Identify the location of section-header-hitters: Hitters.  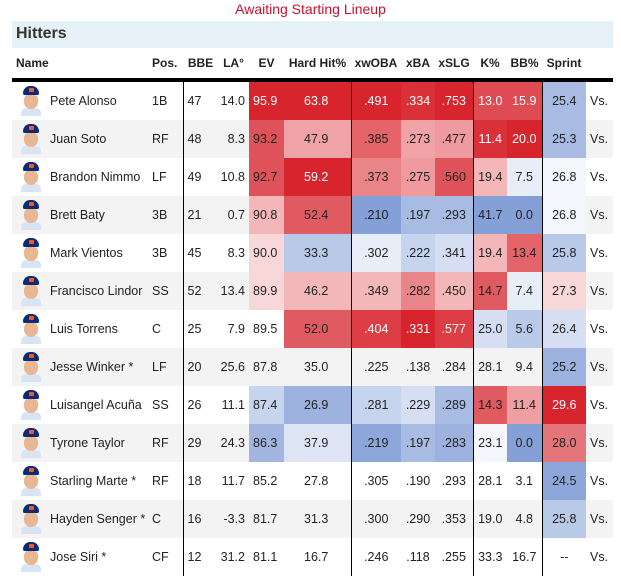
(312, 34).